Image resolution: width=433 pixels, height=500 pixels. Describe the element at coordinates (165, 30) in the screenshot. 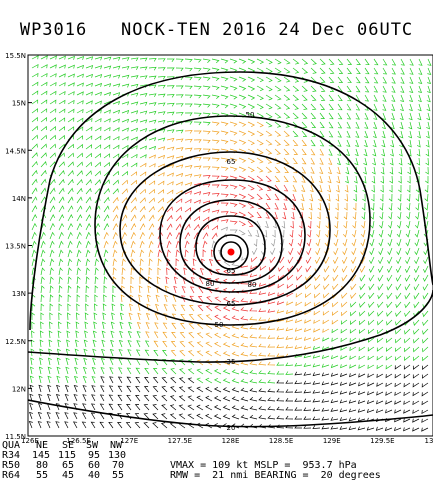

I see `storm-name: NOCK-TEN` at that location.